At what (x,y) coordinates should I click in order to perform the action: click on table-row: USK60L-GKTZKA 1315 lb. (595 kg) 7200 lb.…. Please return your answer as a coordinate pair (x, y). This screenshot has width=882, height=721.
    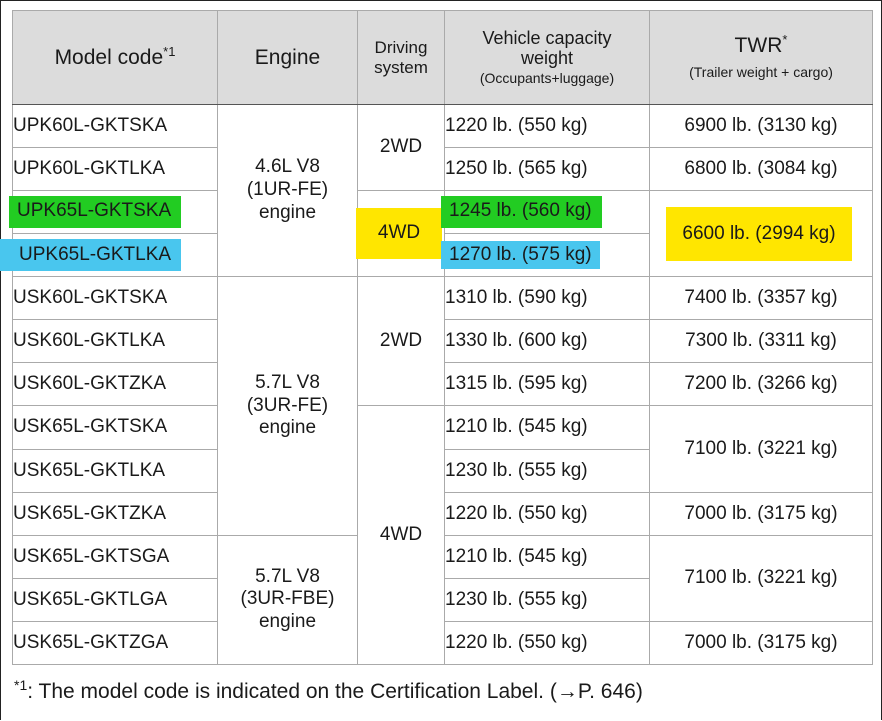
    Looking at the image, I should click on (442, 384).